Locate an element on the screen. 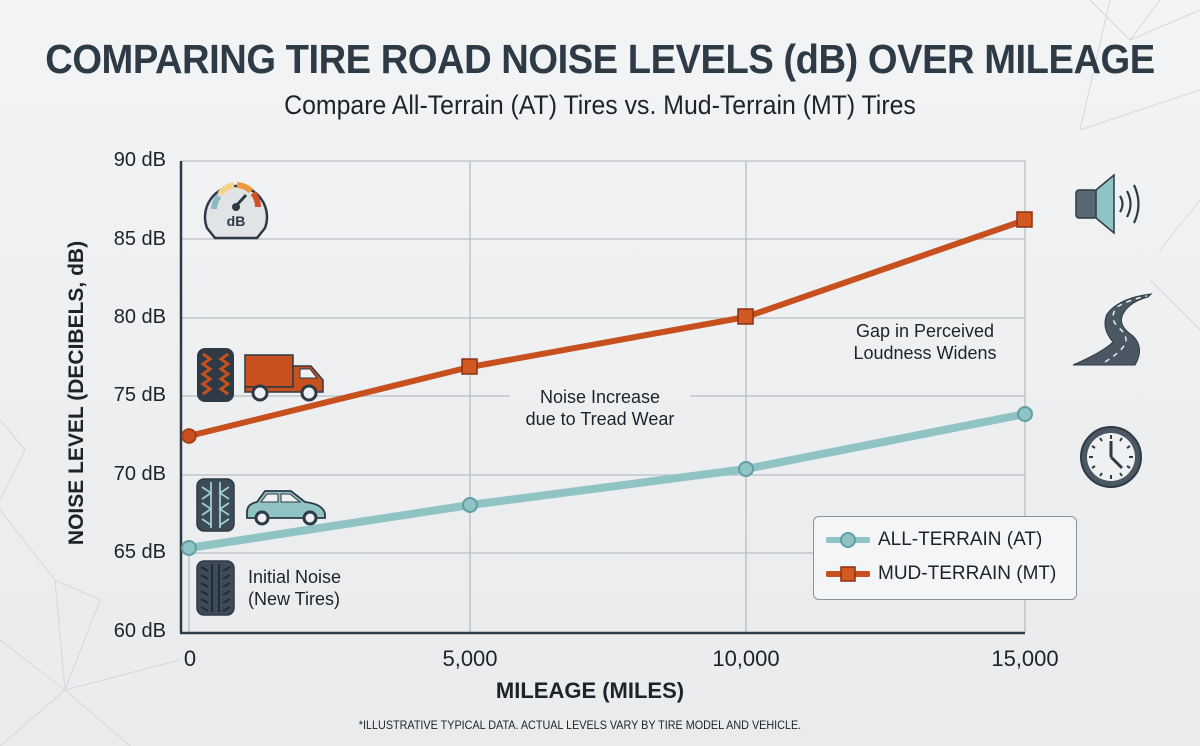 This screenshot has width=1200, height=746. car-icon is located at coordinates (286, 508).